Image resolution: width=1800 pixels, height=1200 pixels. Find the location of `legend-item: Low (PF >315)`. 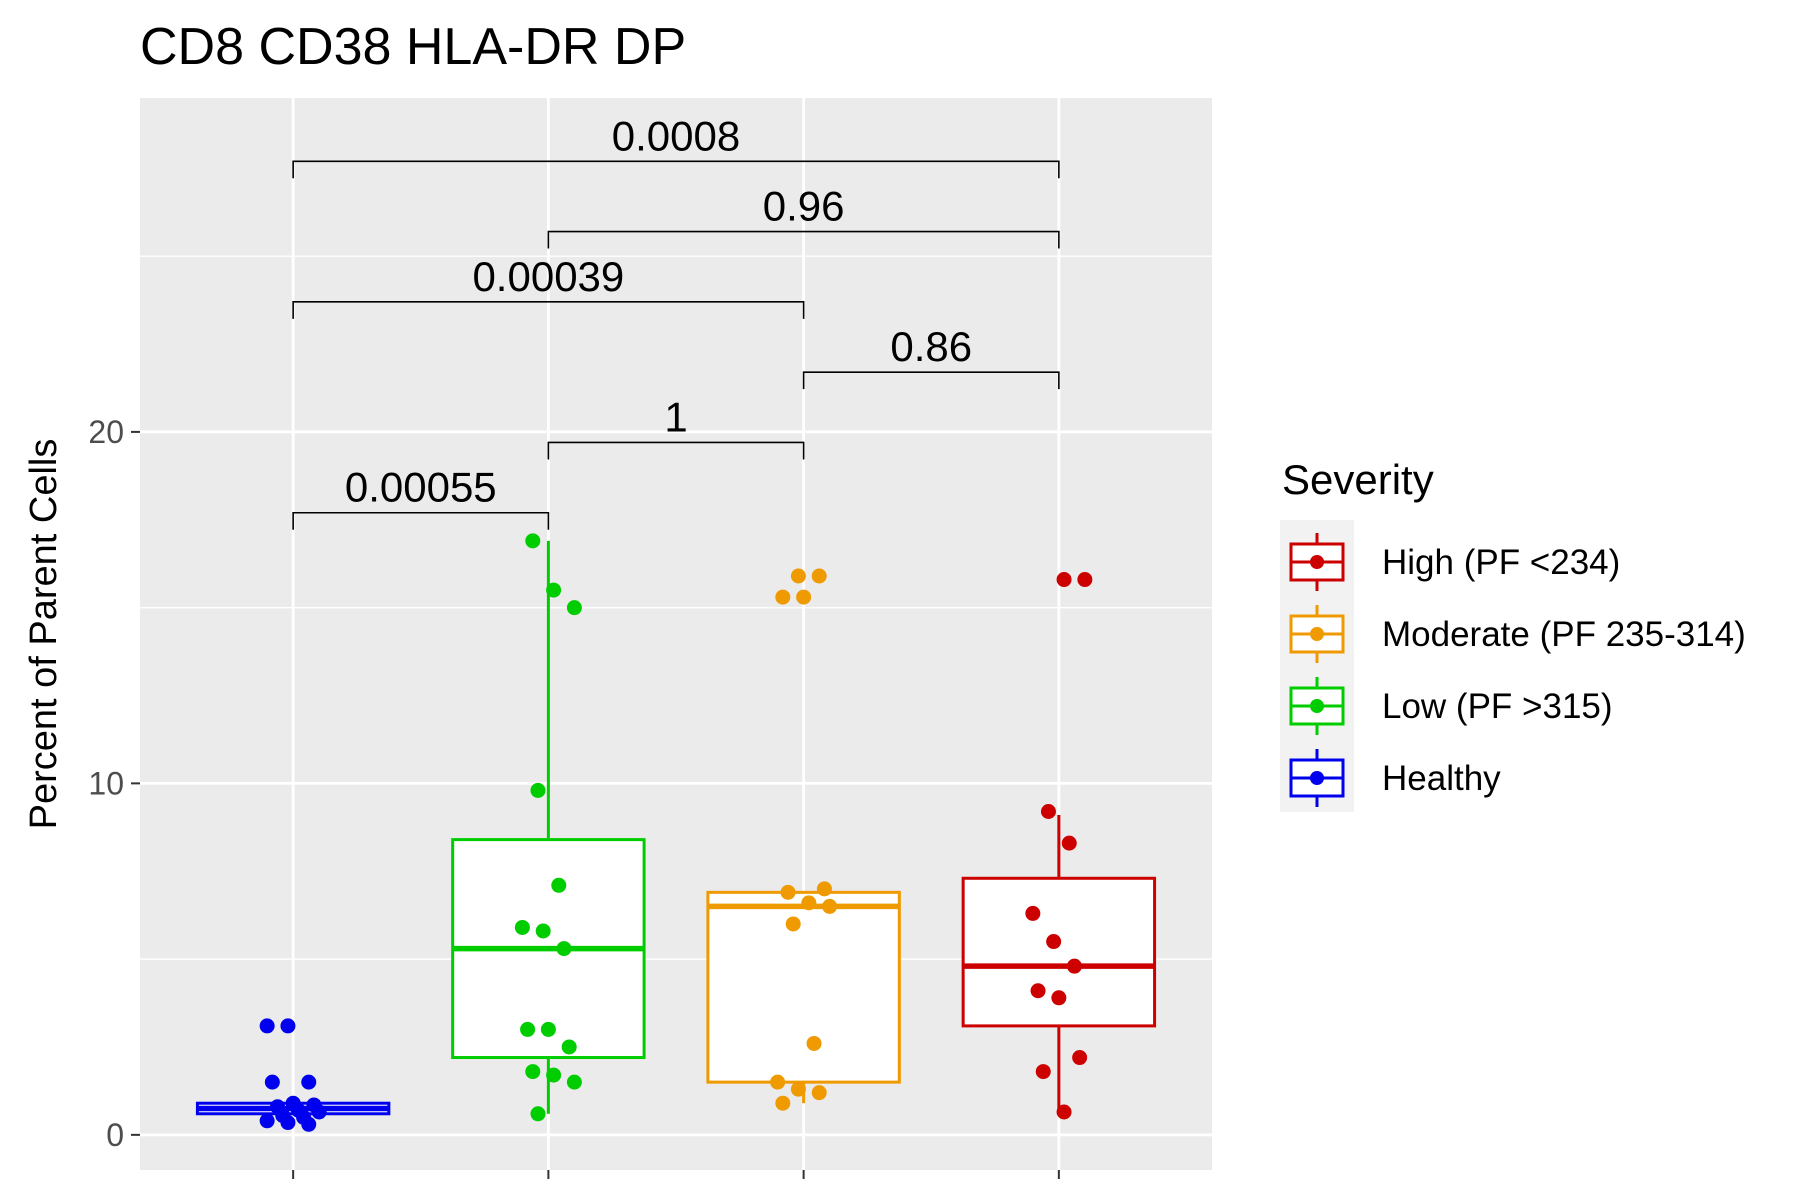

legend-item: Low (PF >315) is located at coordinates (1451, 706).